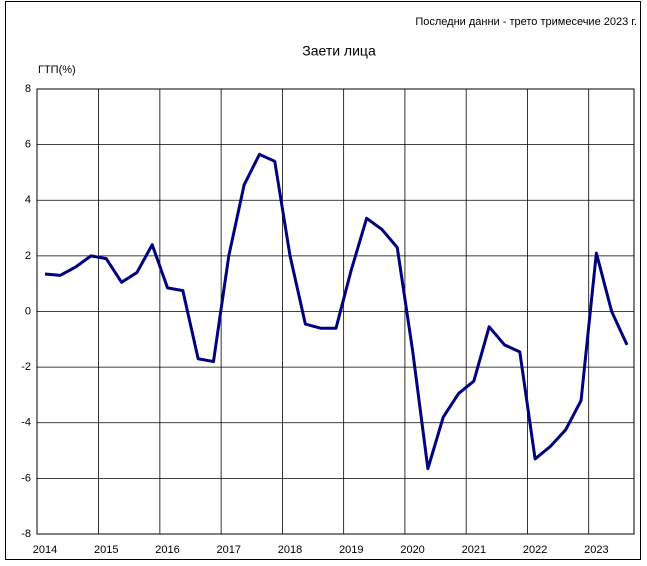 This screenshot has width=647, height=566. Describe the element at coordinates (290, 550) in the screenshot. I see `x-tick-label: 2018` at that location.